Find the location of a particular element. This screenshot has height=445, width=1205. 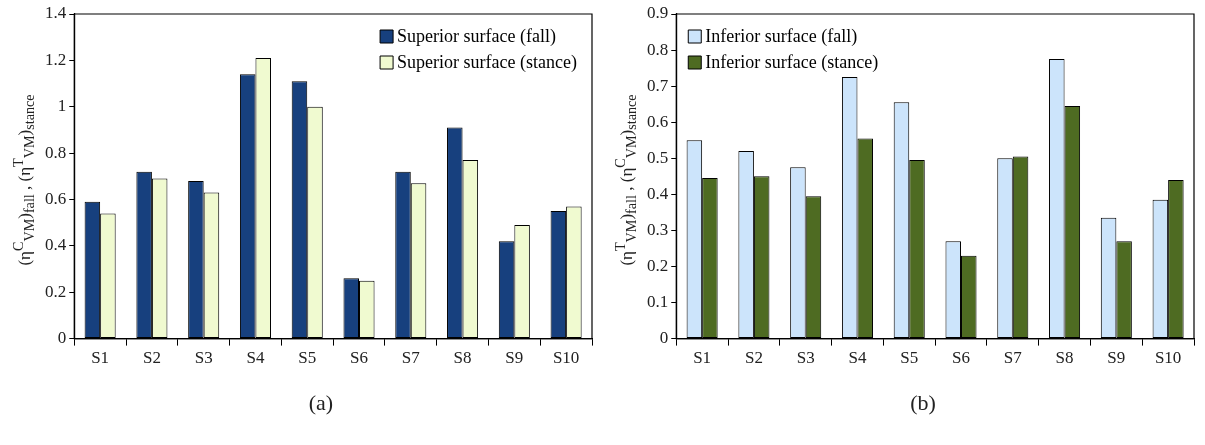

text: (a) is located at coordinates (321, 403).